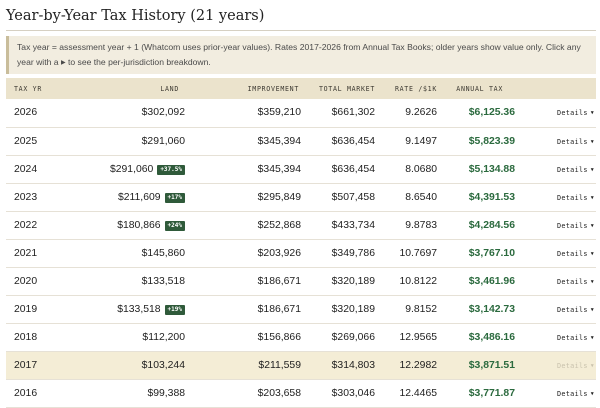  What do you see at coordinates (139, 62) in the screenshot?
I see `notice-text-after: to see the per-jurisdiction breakdown.` at bounding box center [139, 62].